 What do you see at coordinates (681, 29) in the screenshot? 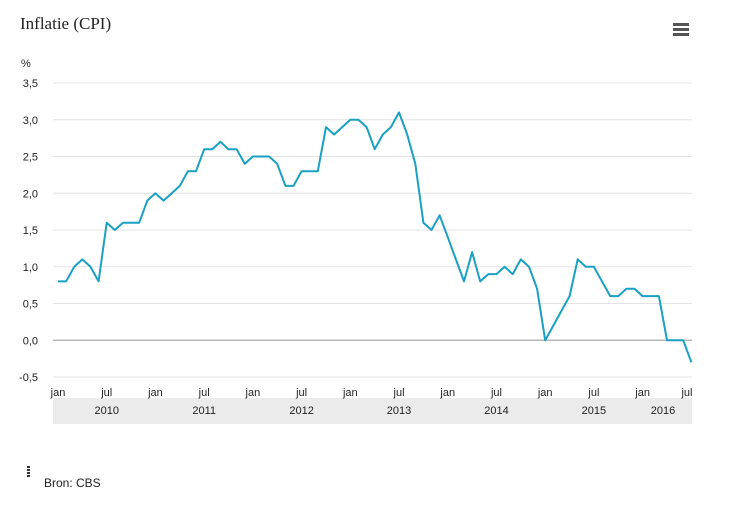
I see `hamburger-menu-icon` at bounding box center [681, 29].